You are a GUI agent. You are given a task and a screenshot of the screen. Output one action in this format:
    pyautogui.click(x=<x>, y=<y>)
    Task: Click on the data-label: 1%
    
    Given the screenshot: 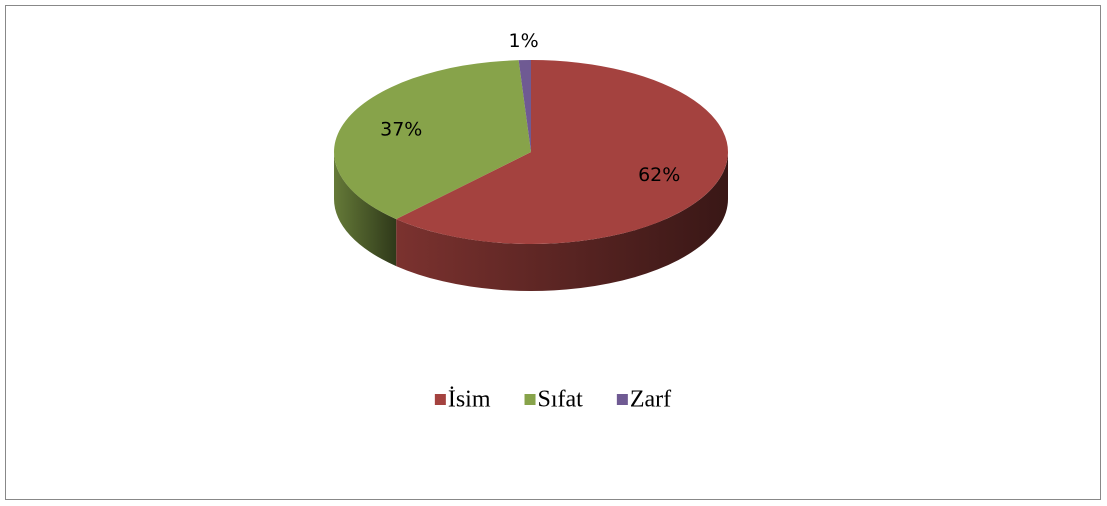 What is the action you would take?
    pyautogui.click(x=523, y=41)
    